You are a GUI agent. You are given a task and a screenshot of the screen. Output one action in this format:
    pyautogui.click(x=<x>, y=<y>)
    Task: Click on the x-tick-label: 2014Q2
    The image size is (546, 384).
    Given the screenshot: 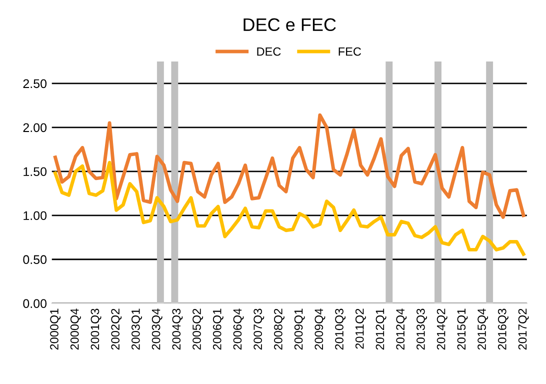 What is the action you would take?
    pyautogui.click(x=442, y=329)
    